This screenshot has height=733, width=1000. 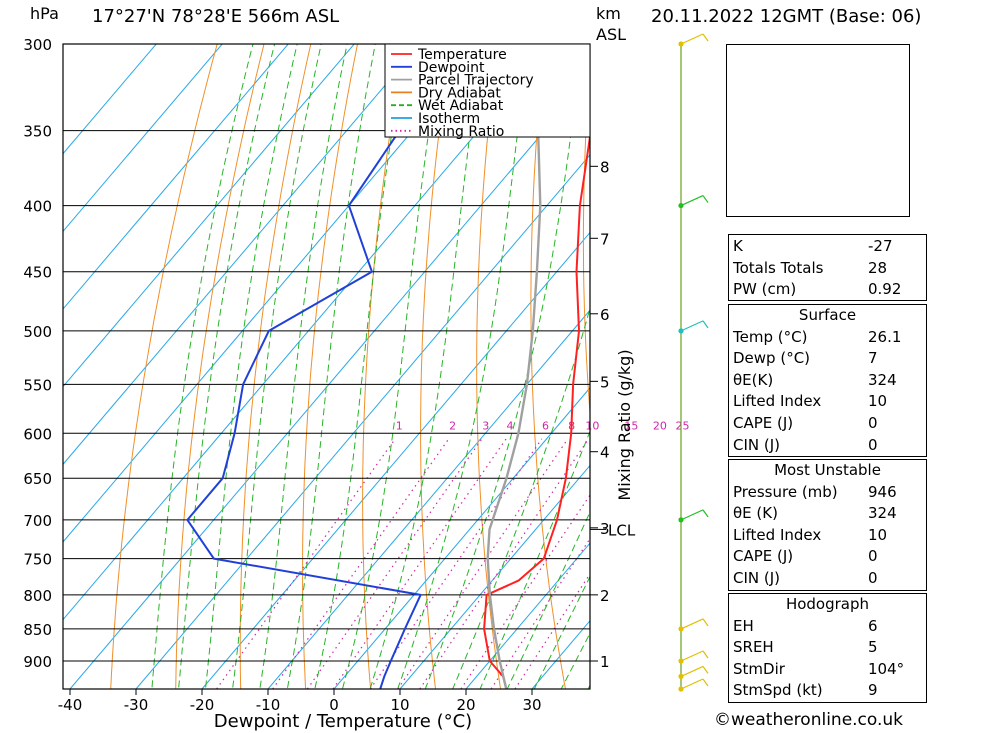 I want to click on surface-temp-value: 26.1, so click(x=885, y=336).